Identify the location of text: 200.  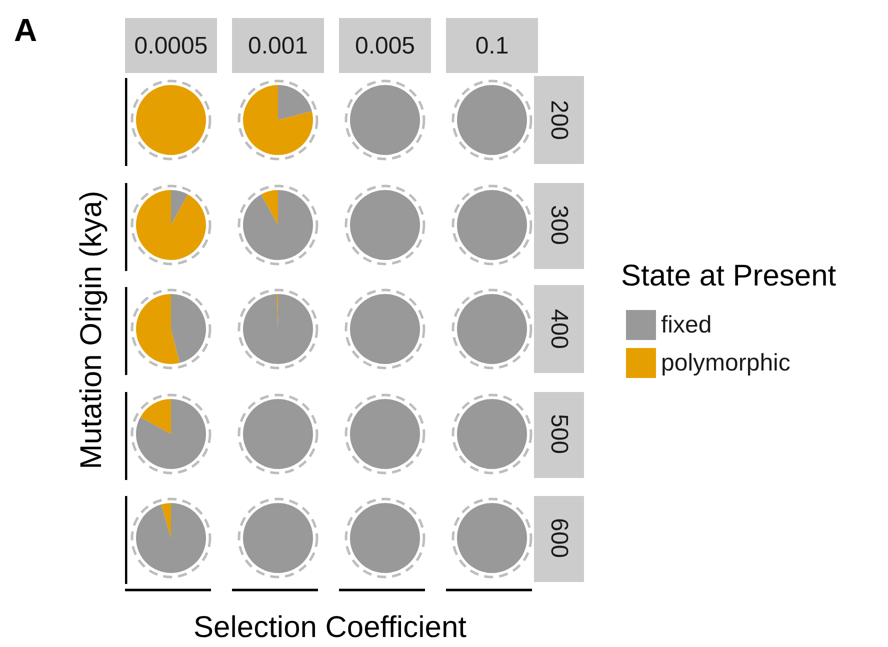
(559, 120).